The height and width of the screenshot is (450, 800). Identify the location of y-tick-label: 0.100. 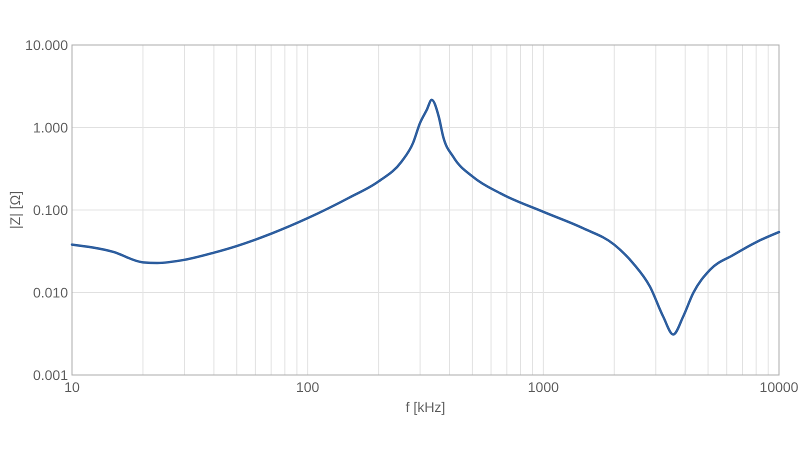
(50, 210).